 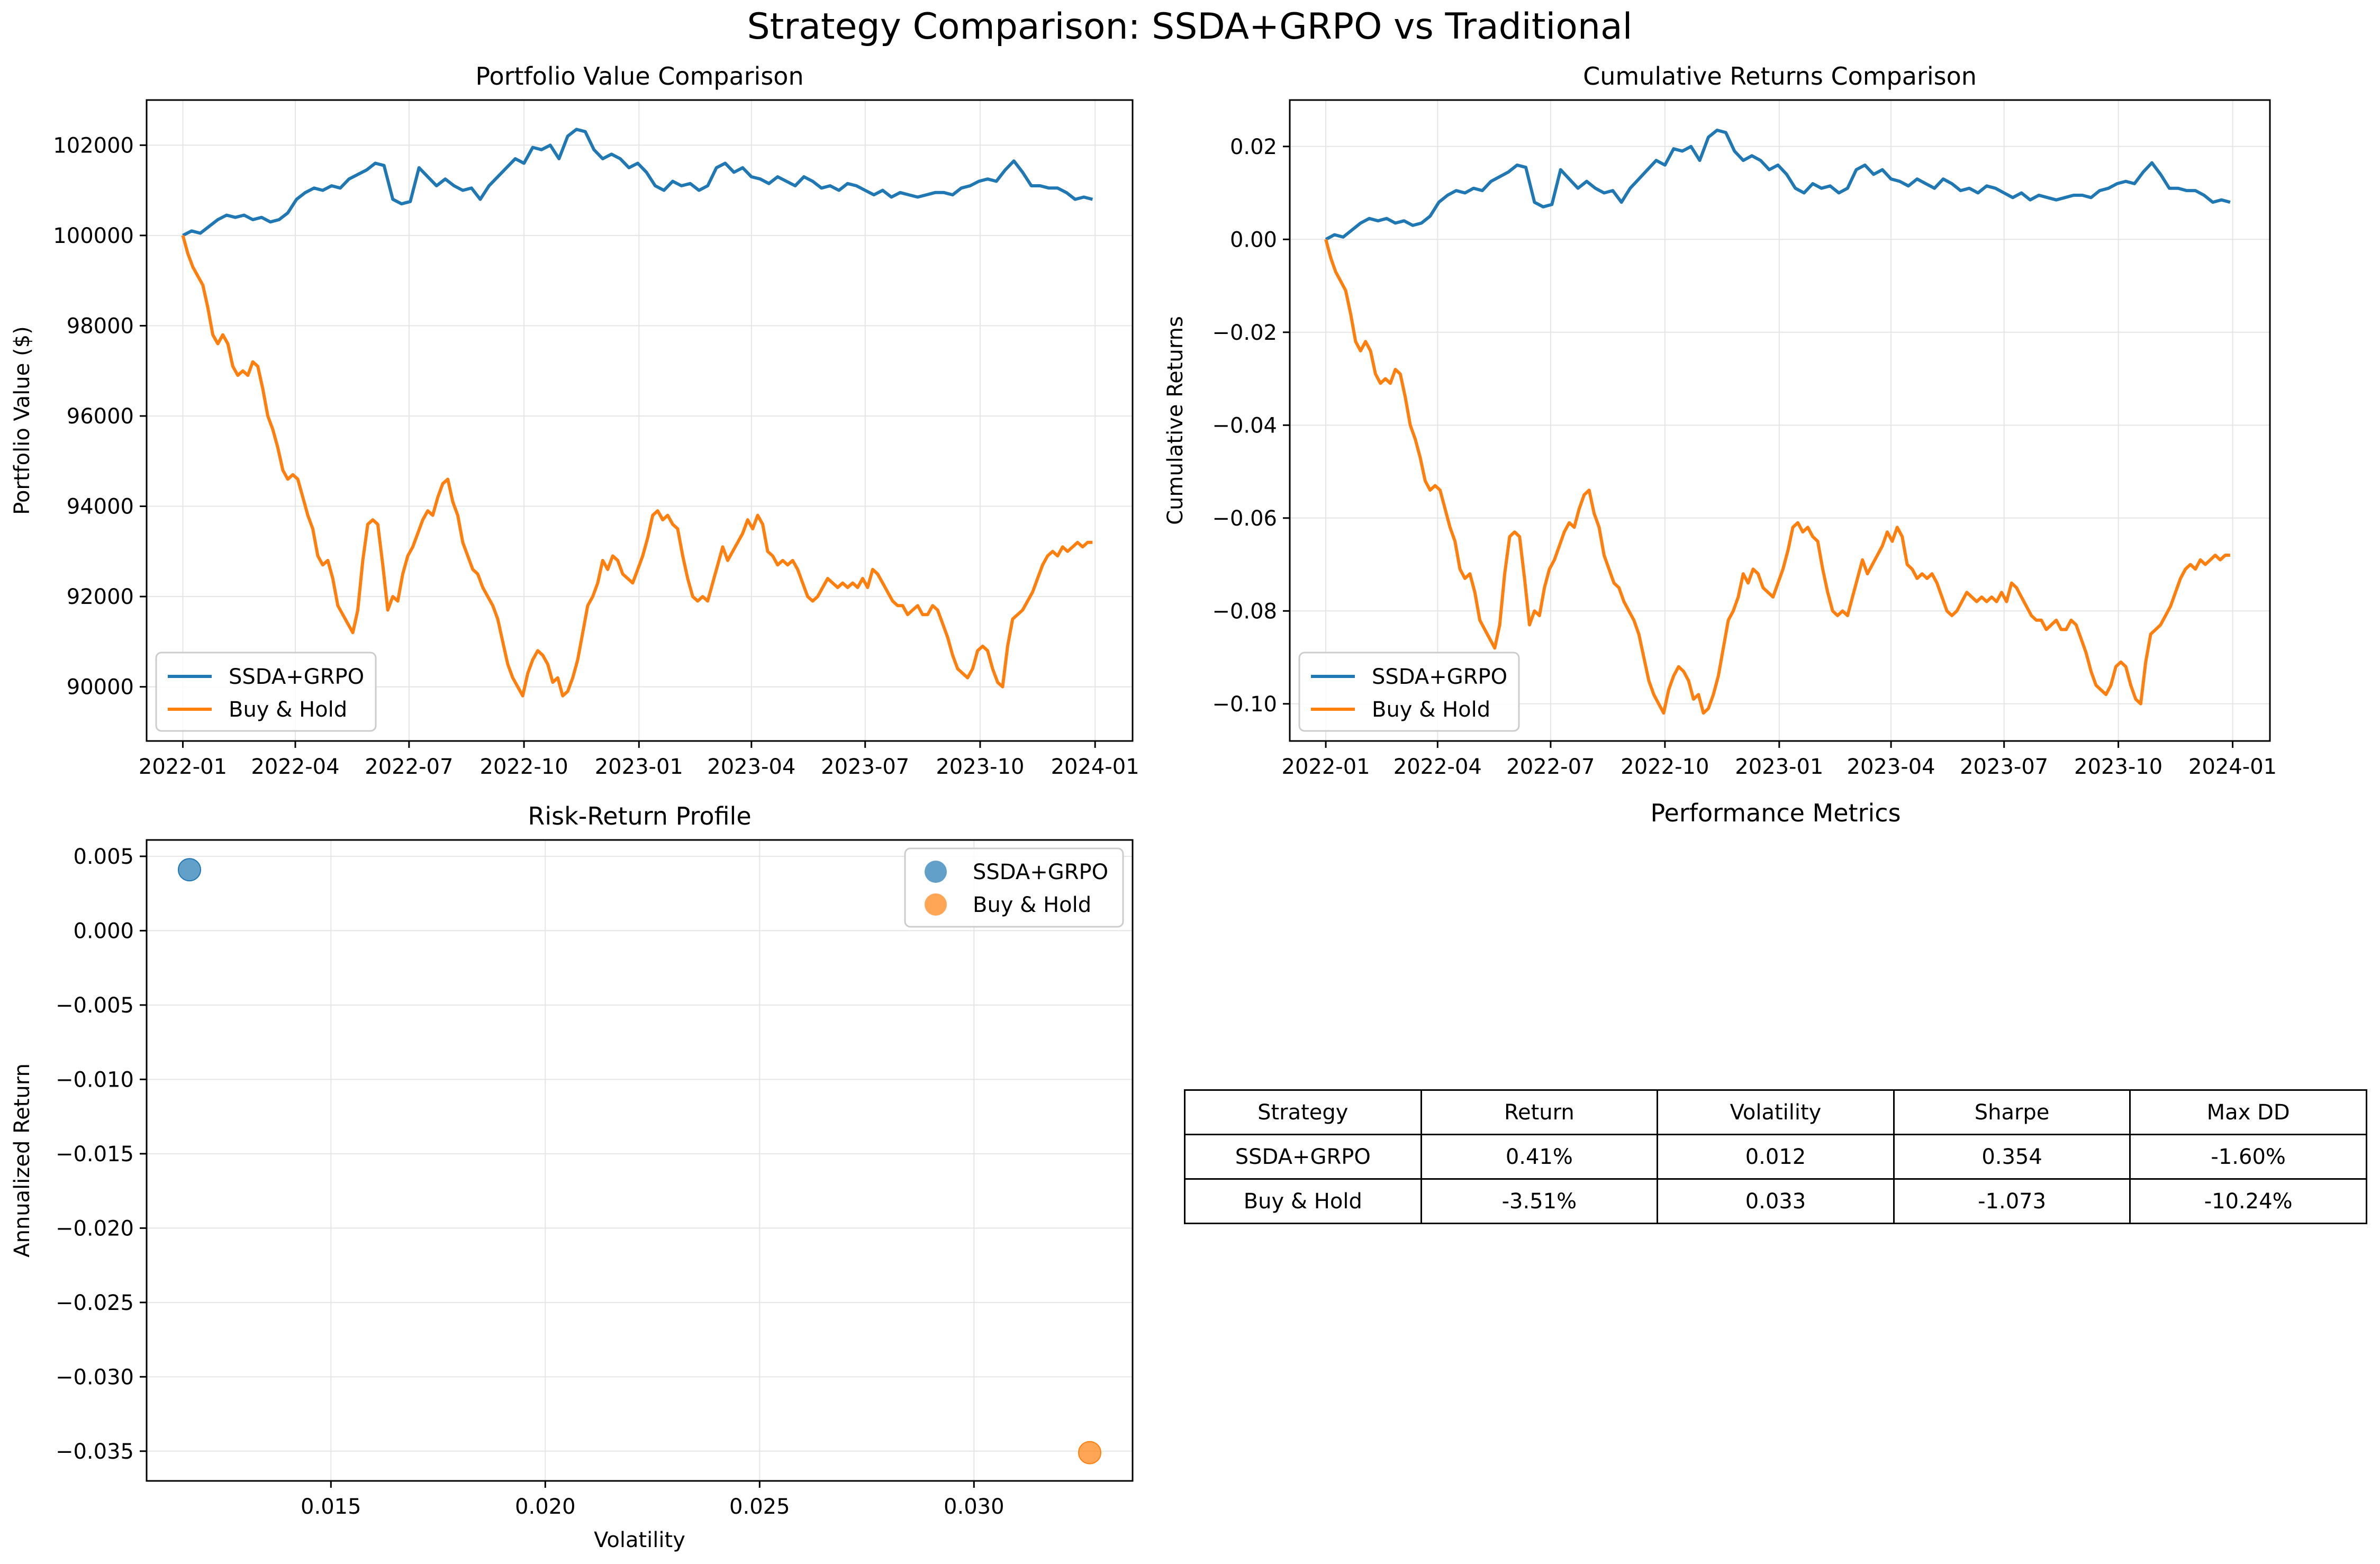 What do you see at coordinates (95, 1229) in the screenshot?
I see `y-tick-label: −0.020` at bounding box center [95, 1229].